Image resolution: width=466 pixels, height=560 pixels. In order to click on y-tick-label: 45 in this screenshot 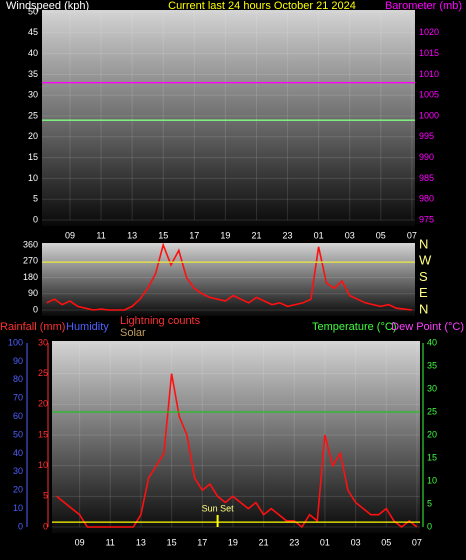, I will do `click(33, 32)`.